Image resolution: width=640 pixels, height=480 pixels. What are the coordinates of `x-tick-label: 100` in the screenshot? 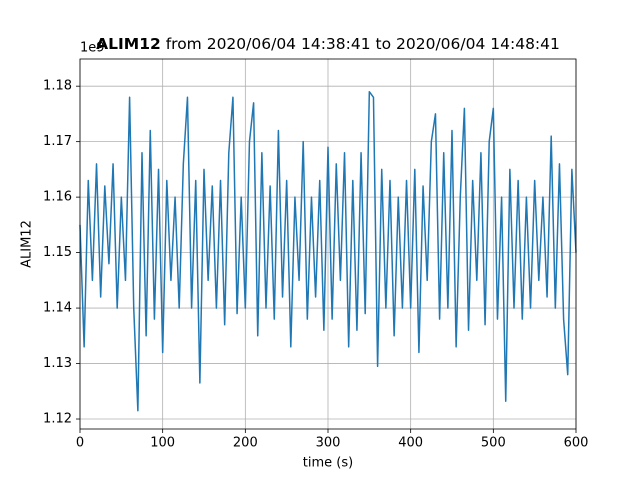 It's located at (162, 443).